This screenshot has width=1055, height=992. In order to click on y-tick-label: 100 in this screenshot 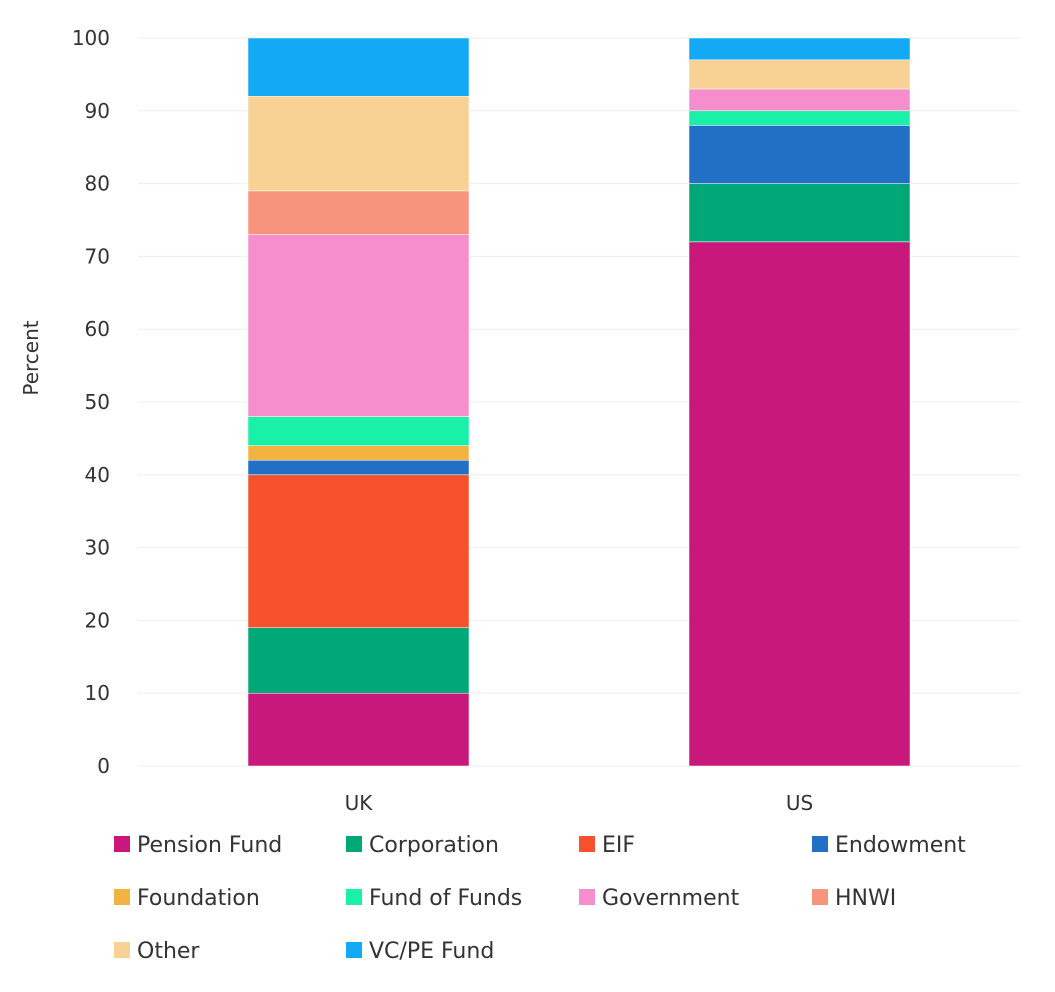, I will do `click(91, 38)`.